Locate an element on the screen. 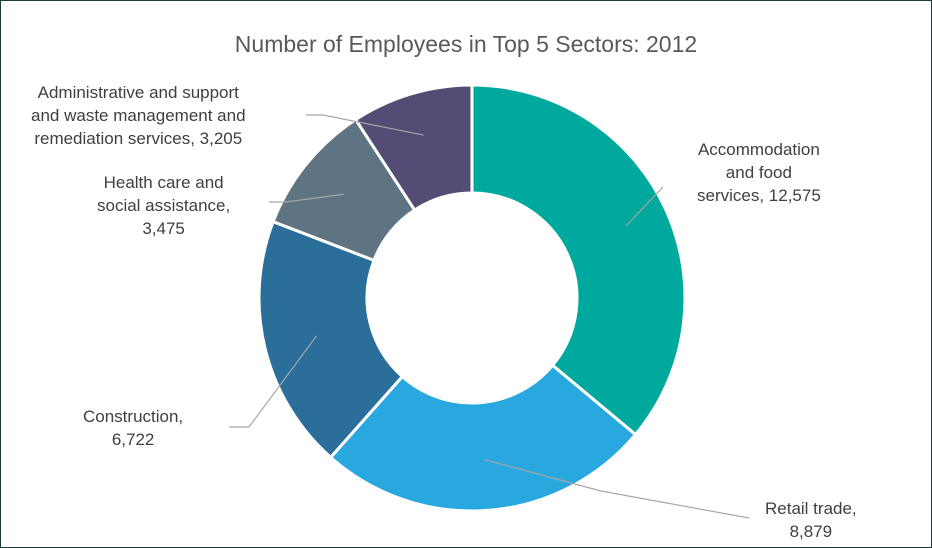 Image resolution: width=932 pixels, height=548 pixels. label-retail: Retail trade, 8,879 is located at coordinates (811, 520).